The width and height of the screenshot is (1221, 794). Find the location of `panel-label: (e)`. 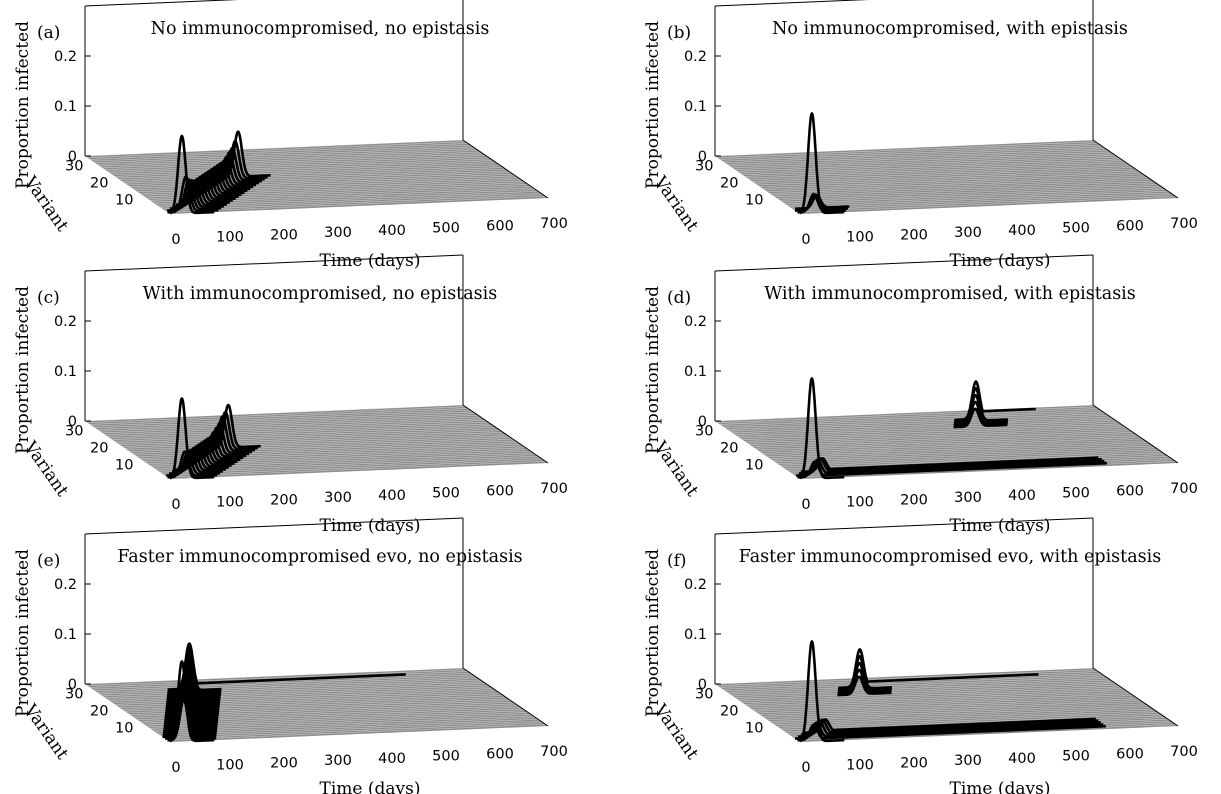

panel-label: (e) is located at coordinates (48, 561).